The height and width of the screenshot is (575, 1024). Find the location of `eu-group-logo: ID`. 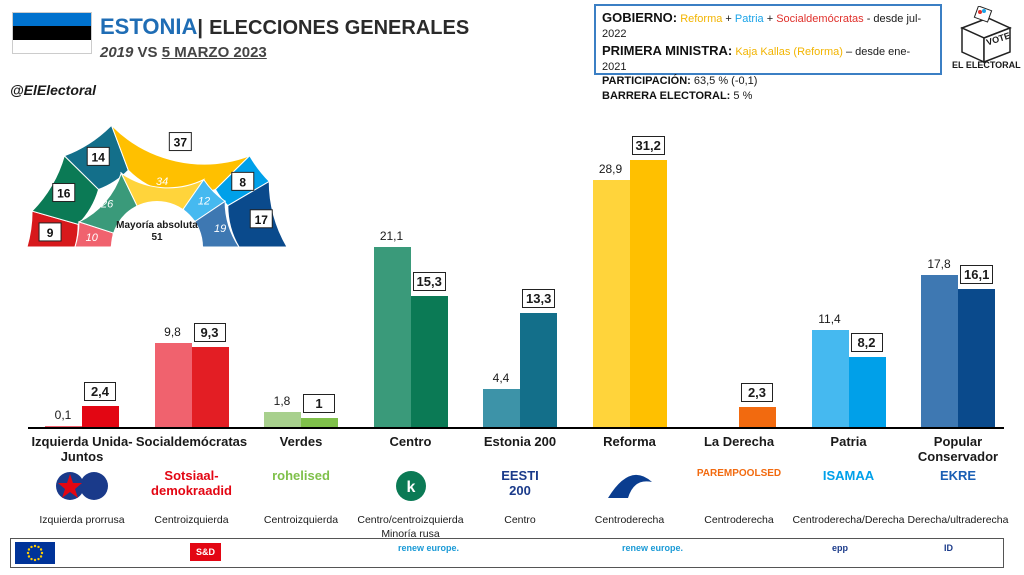

eu-group-logo: ID is located at coordinates (948, 548).